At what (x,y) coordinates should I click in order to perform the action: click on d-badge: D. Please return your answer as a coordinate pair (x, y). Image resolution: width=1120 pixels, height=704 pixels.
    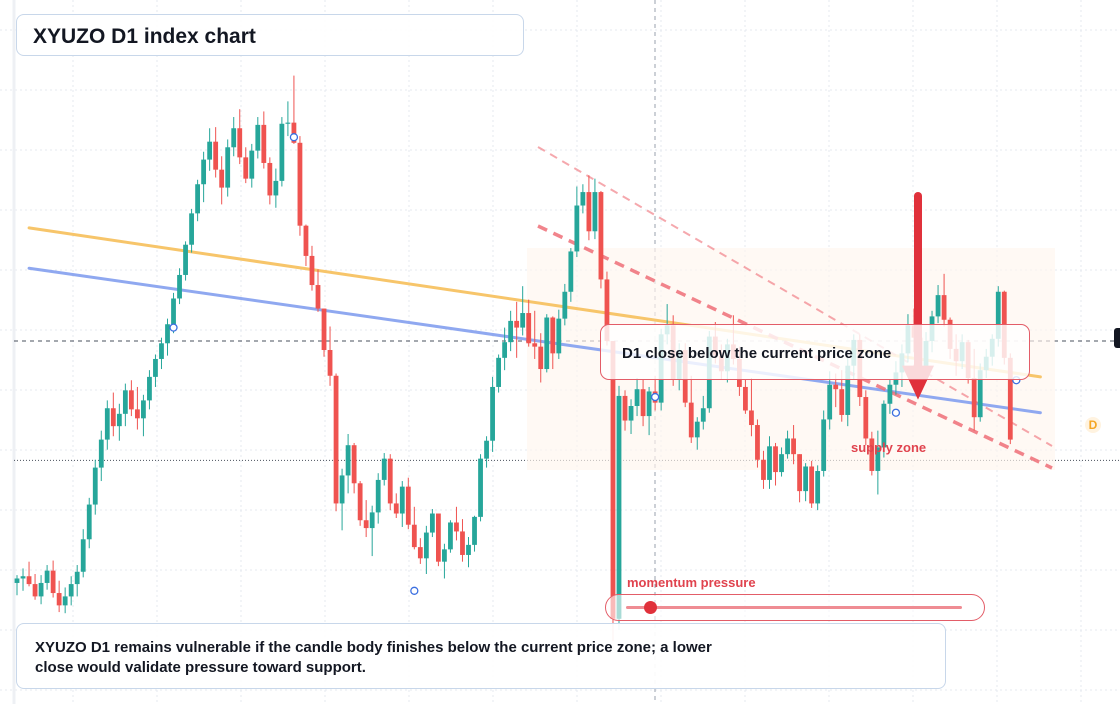
    Looking at the image, I should click on (1093, 425).